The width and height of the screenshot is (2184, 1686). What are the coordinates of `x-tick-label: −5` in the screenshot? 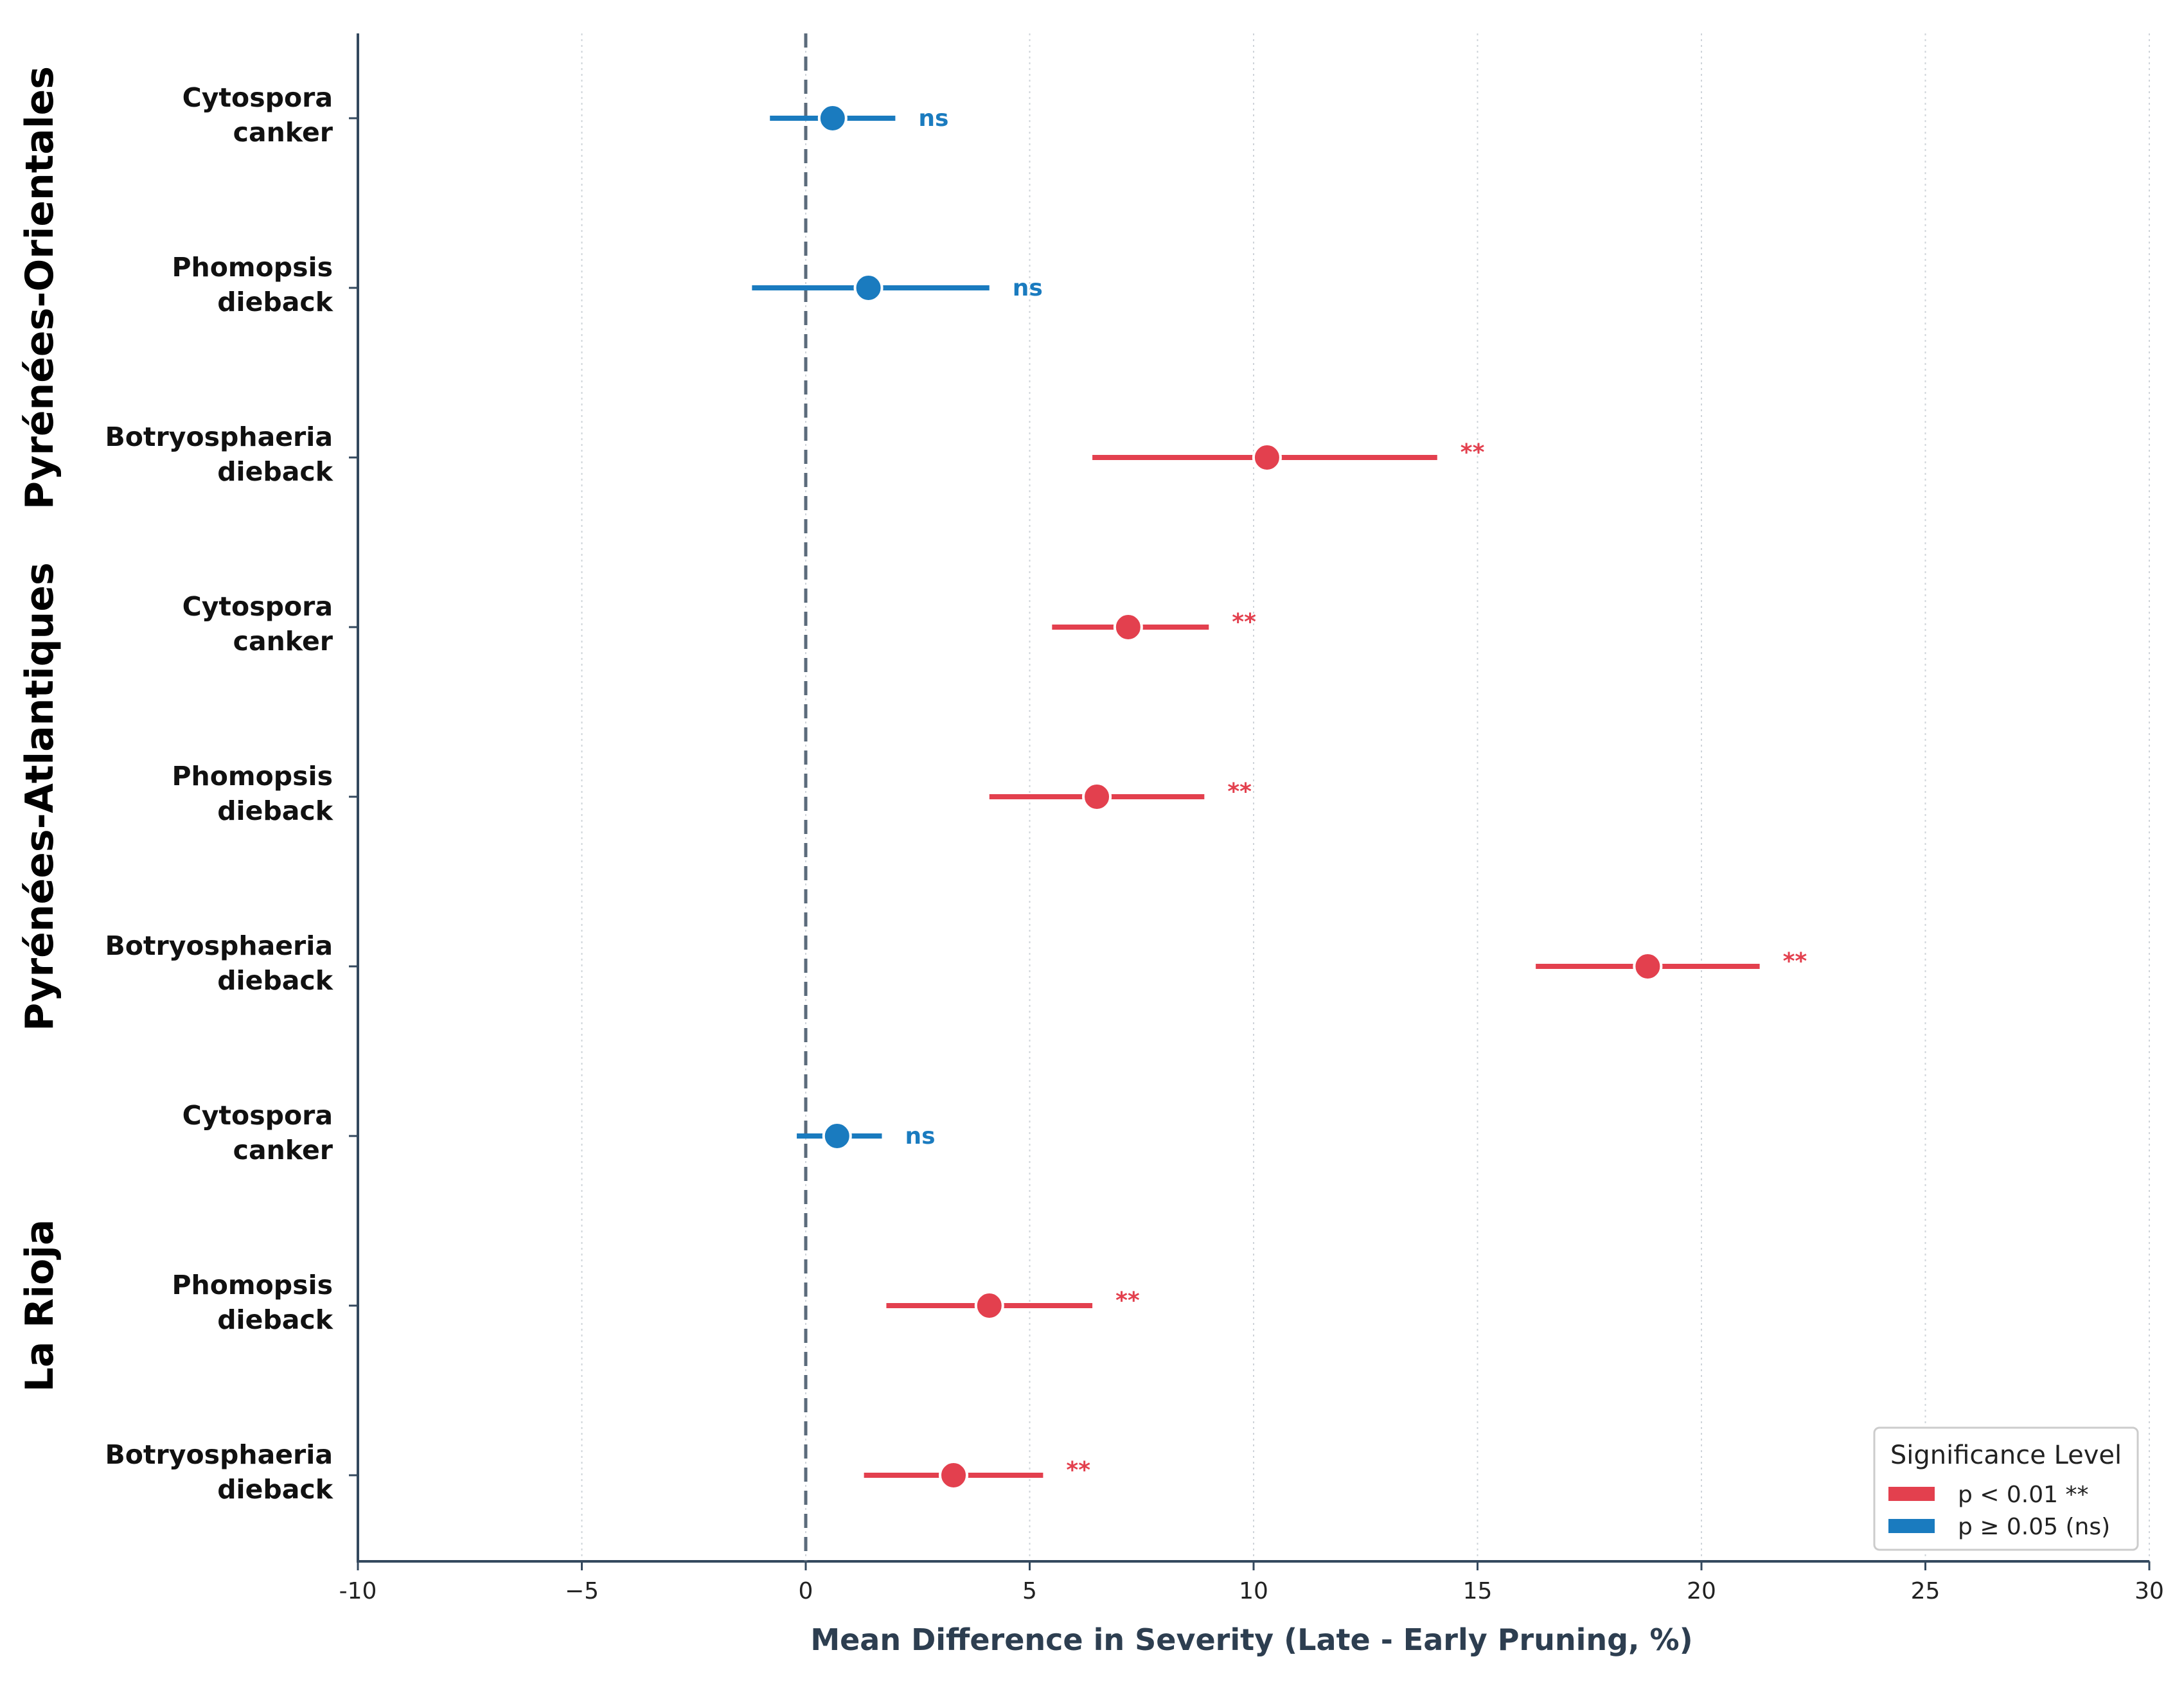 It's located at (582, 1591).